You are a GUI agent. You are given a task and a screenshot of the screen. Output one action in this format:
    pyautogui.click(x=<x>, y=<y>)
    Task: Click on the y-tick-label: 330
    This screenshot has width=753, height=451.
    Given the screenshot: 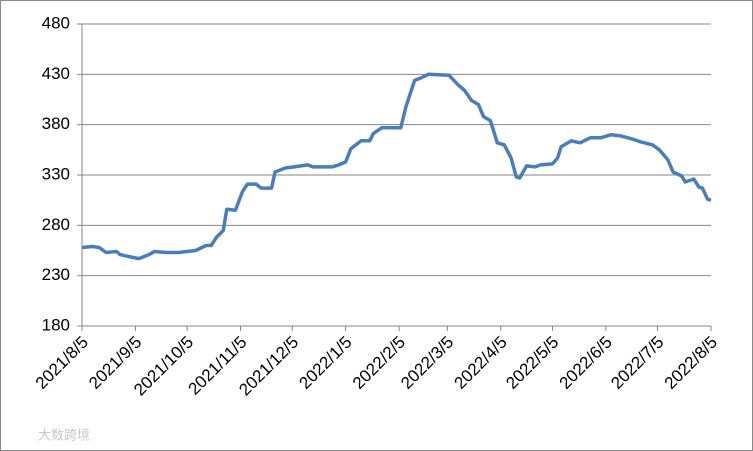 What is the action you would take?
    pyautogui.click(x=56, y=173)
    